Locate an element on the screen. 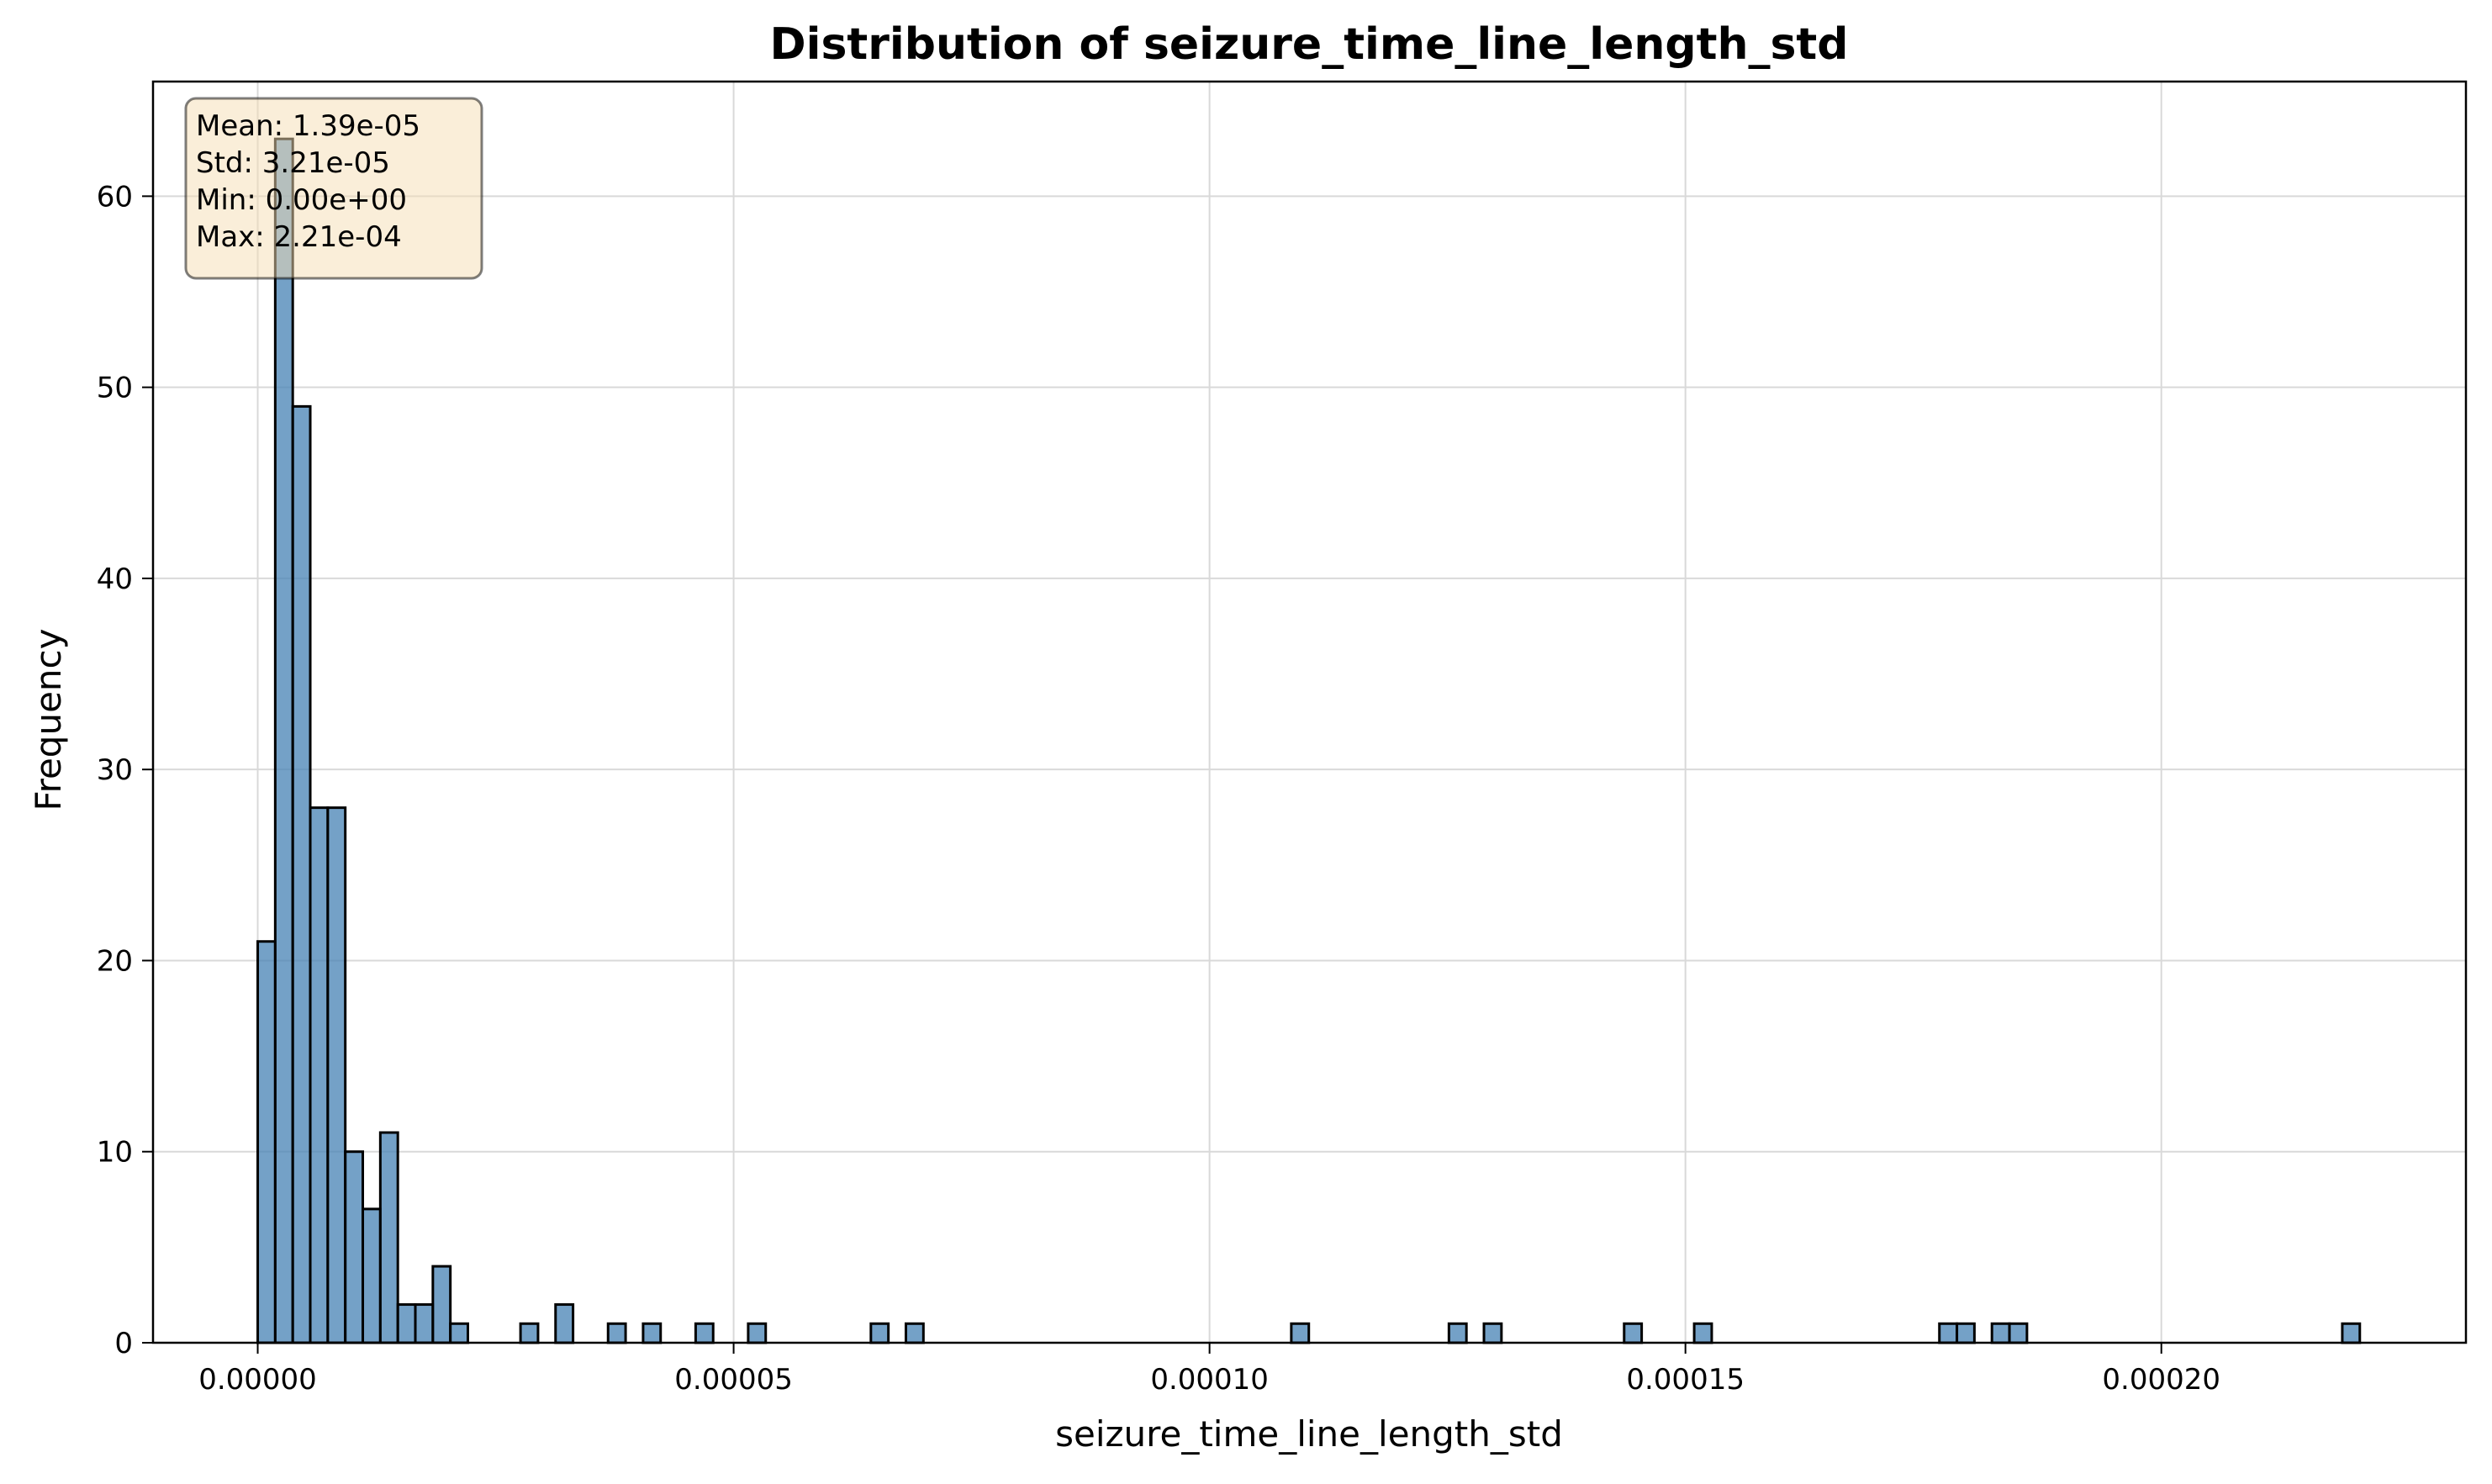 The image size is (2492, 1484). x-tick-label: 0.00020 is located at coordinates (2161, 1380).